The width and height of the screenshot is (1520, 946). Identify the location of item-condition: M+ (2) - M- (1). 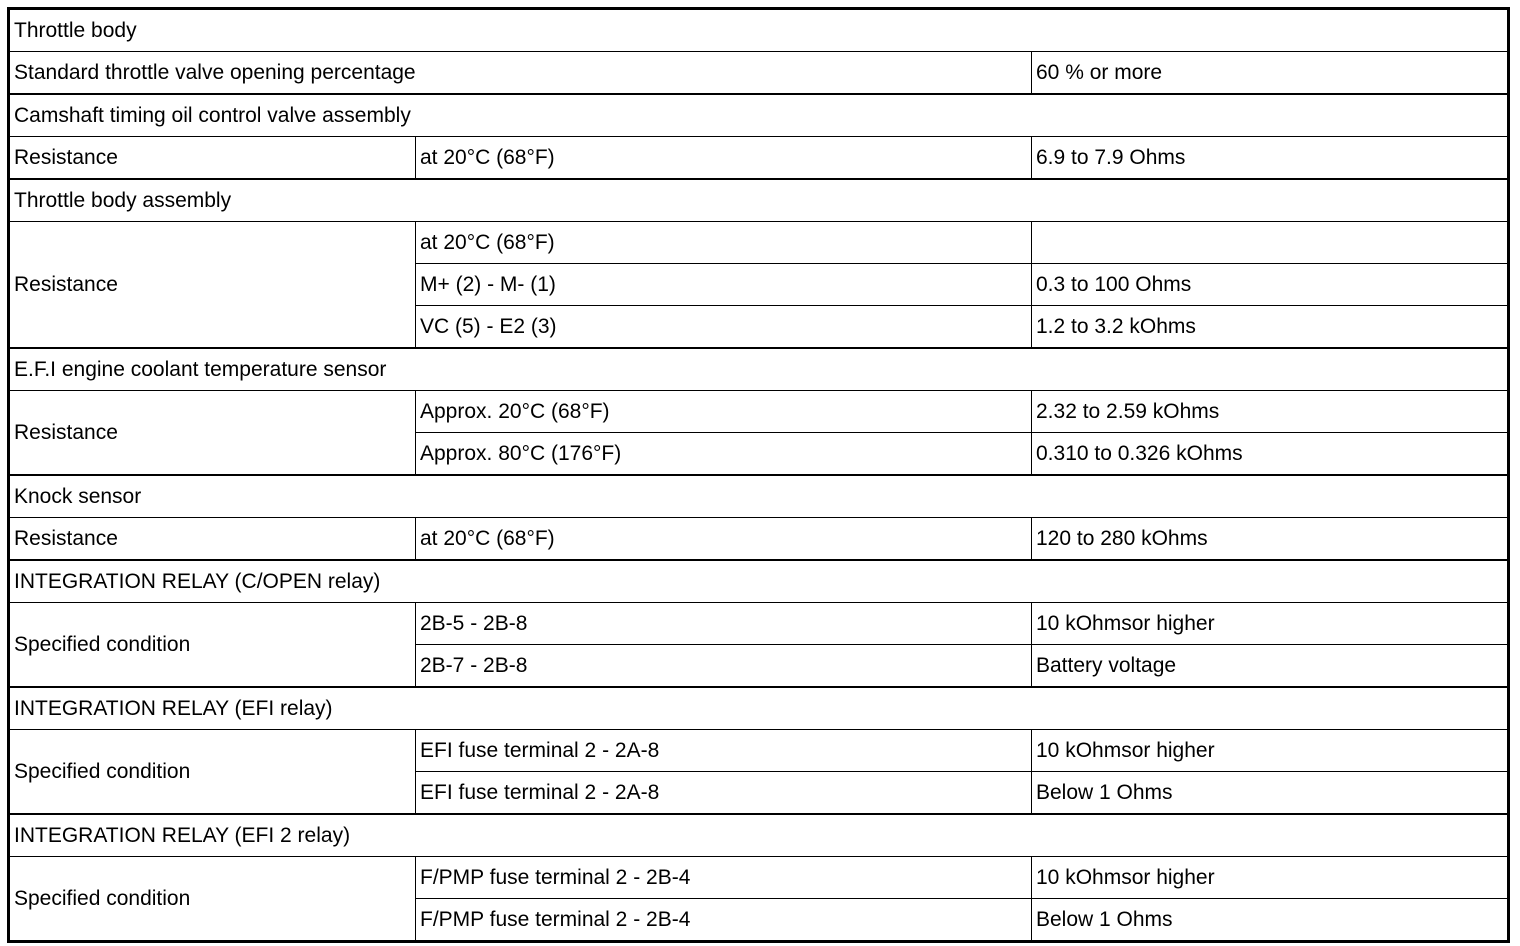
(723, 284).